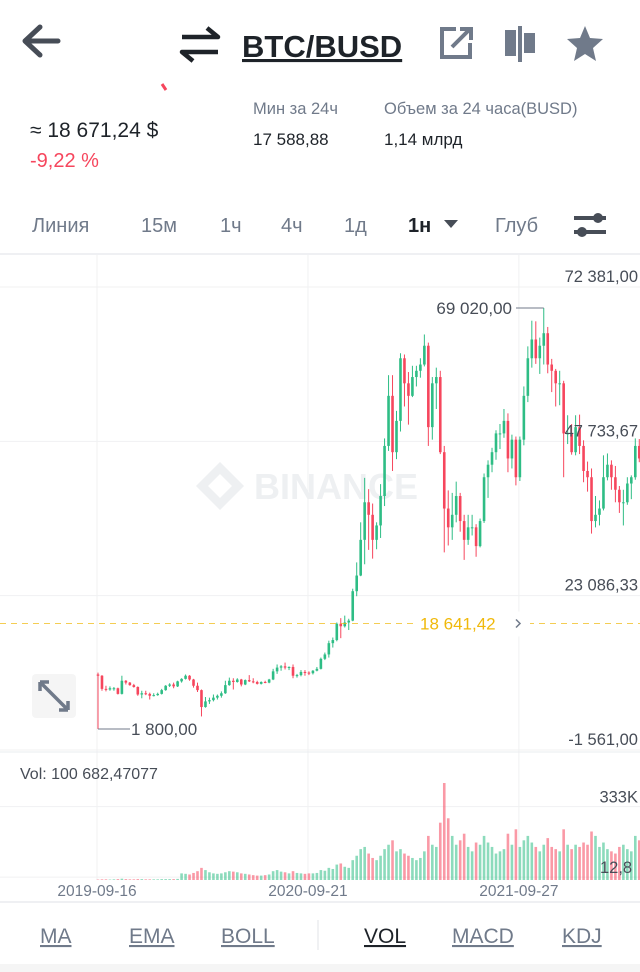 This screenshot has height=972, width=640. I want to click on last-price-box, so click(472, 624).